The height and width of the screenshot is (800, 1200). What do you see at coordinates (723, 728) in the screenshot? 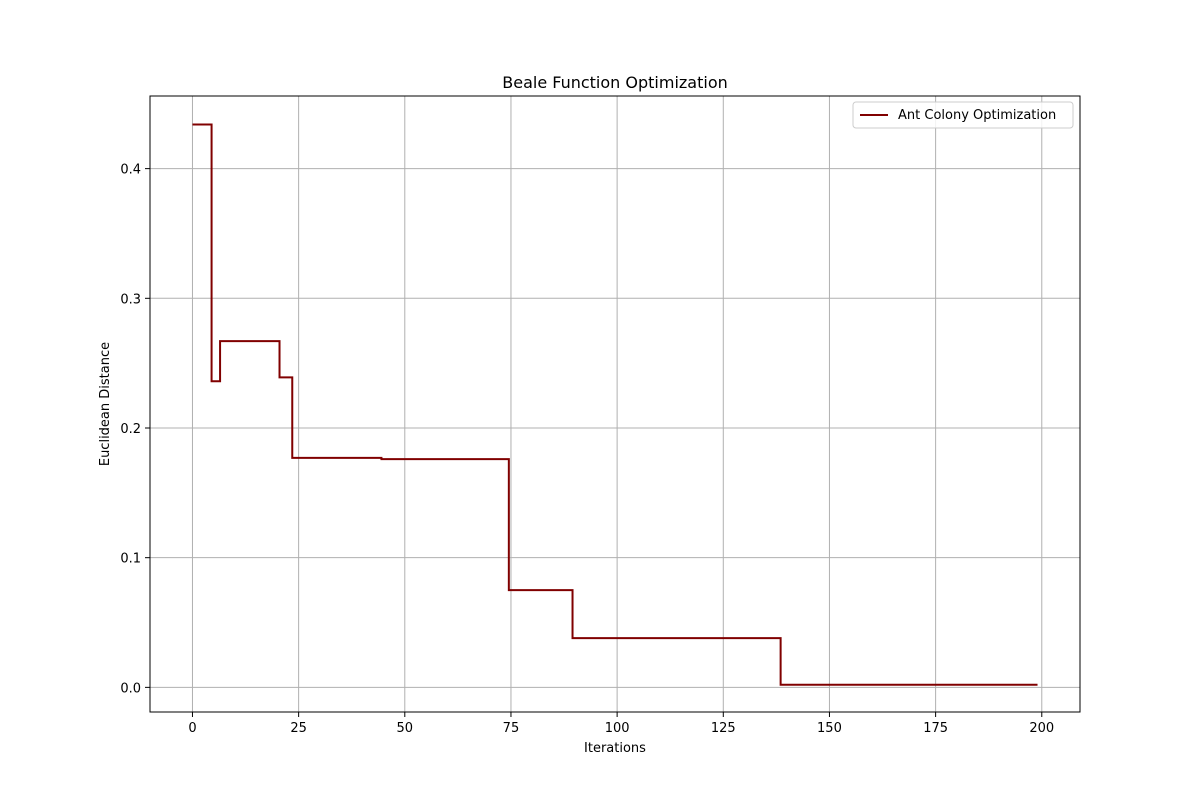
I see `x-tick-label: 125` at bounding box center [723, 728].